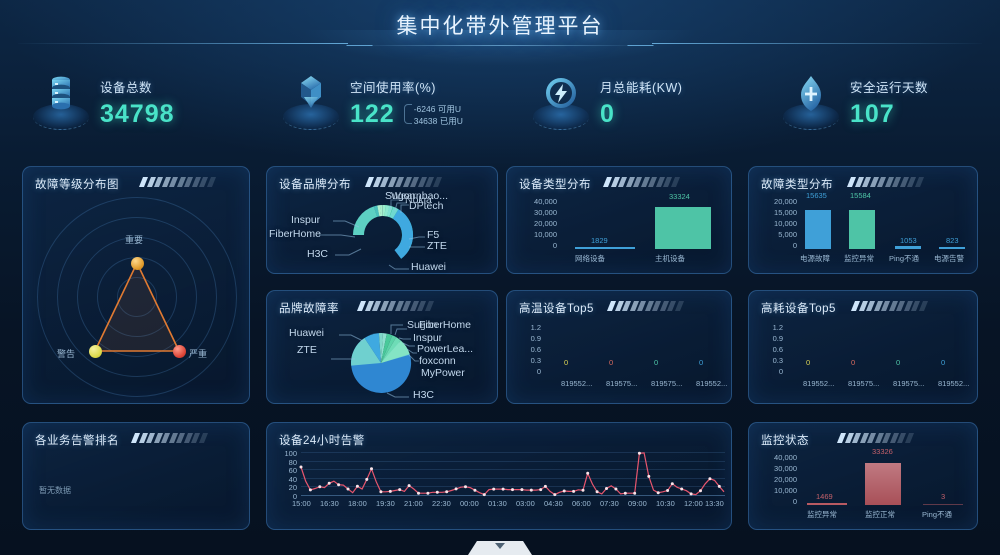  I want to click on bar-host-device, so click(683, 228).